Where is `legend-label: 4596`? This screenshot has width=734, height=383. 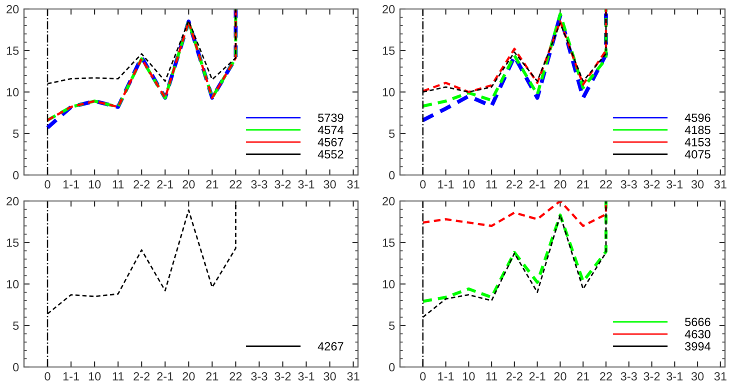 legend-label: 4596 is located at coordinates (697, 118).